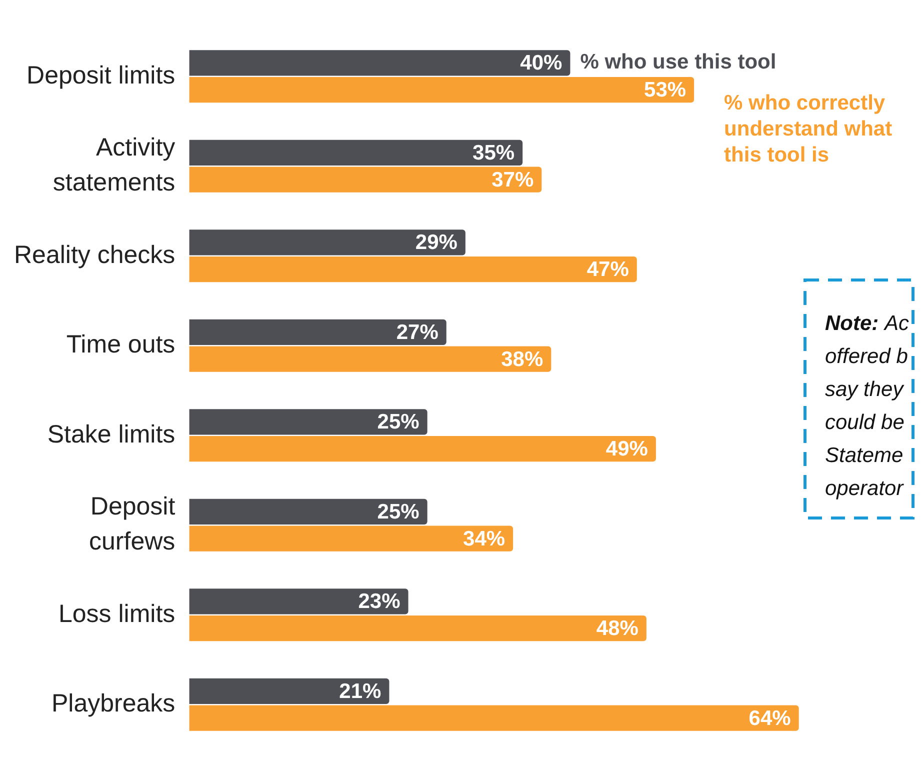 Image resolution: width=924 pixels, height=781 pixels. I want to click on y-tick-label: Reality checks, so click(95, 254).